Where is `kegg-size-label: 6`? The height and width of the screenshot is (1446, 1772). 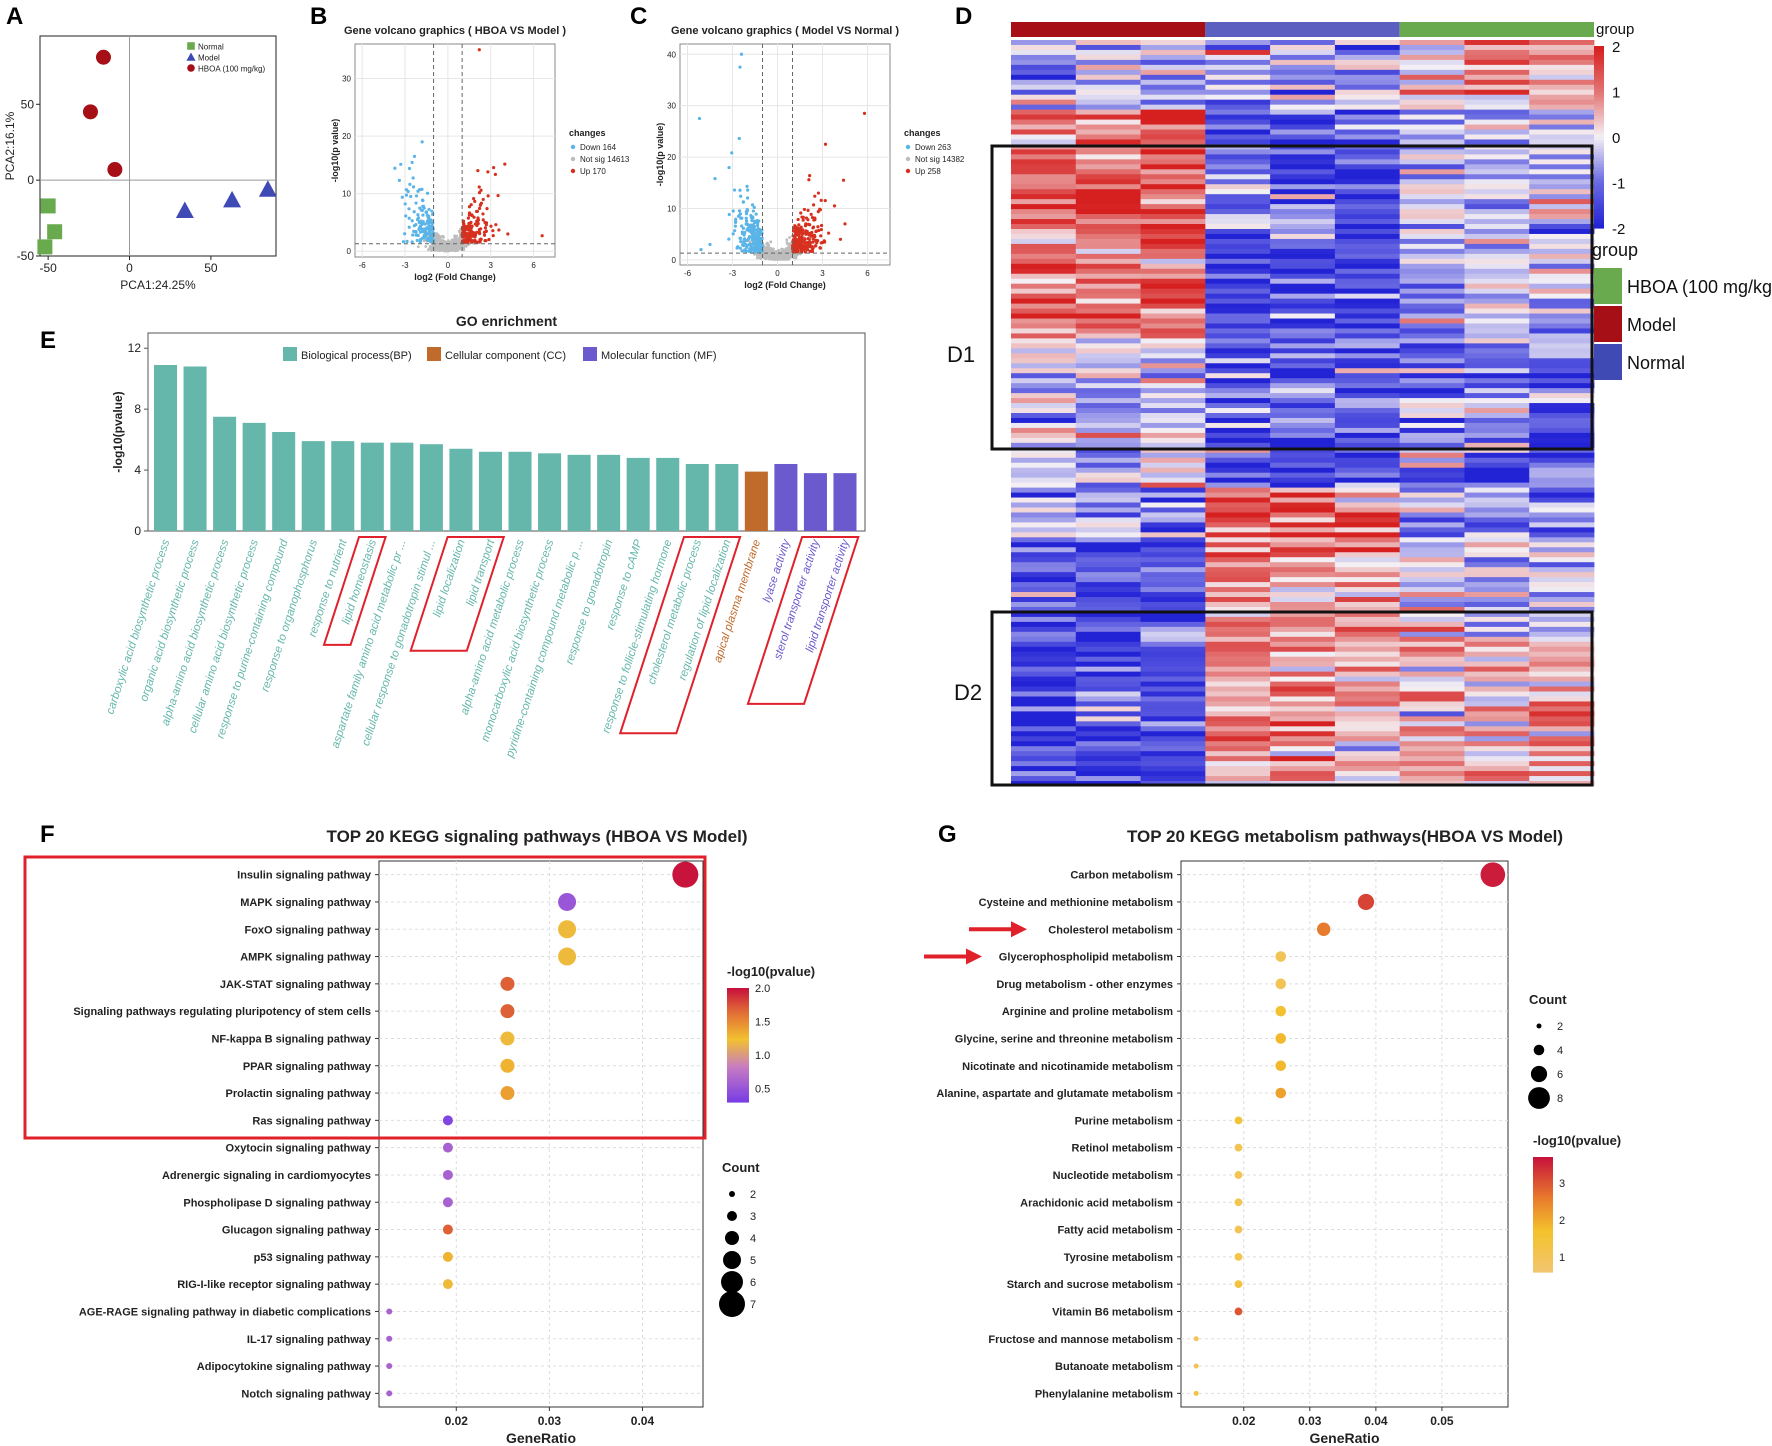 kegg-size-label: 6 is located at coordinates (1560, 1075).